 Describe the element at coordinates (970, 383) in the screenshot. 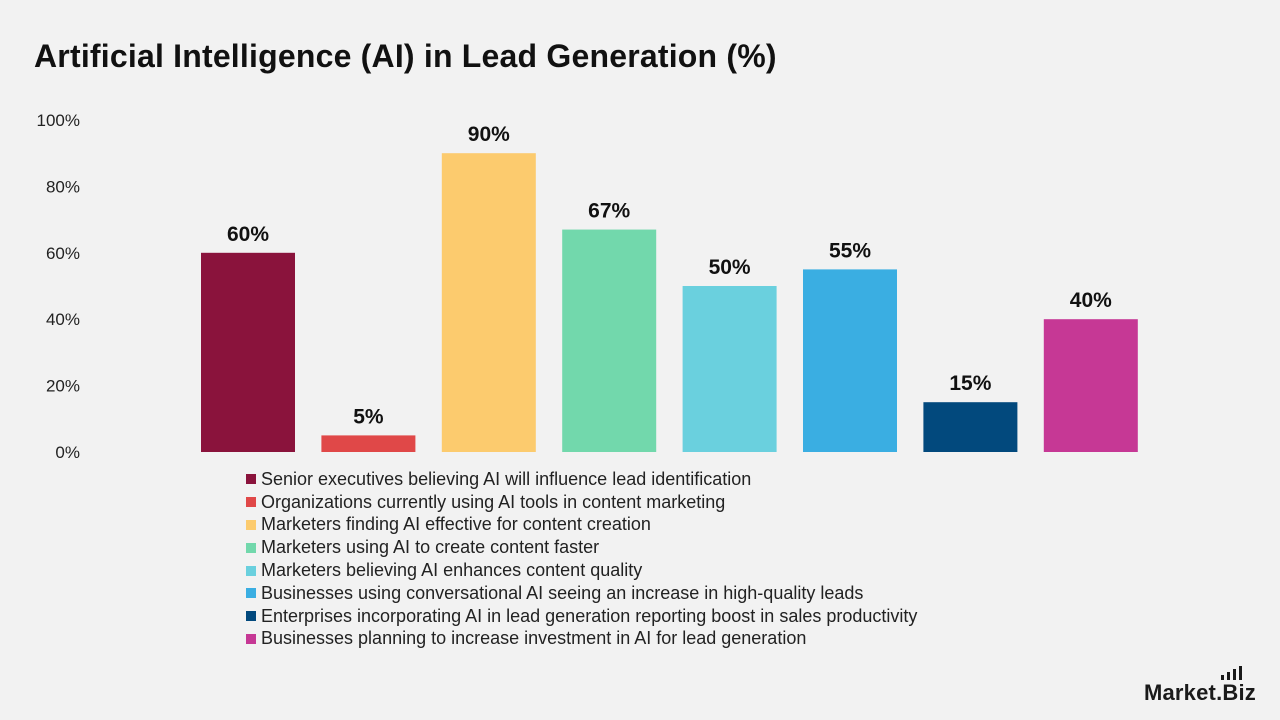

I see `data-label: 15%` at that location.